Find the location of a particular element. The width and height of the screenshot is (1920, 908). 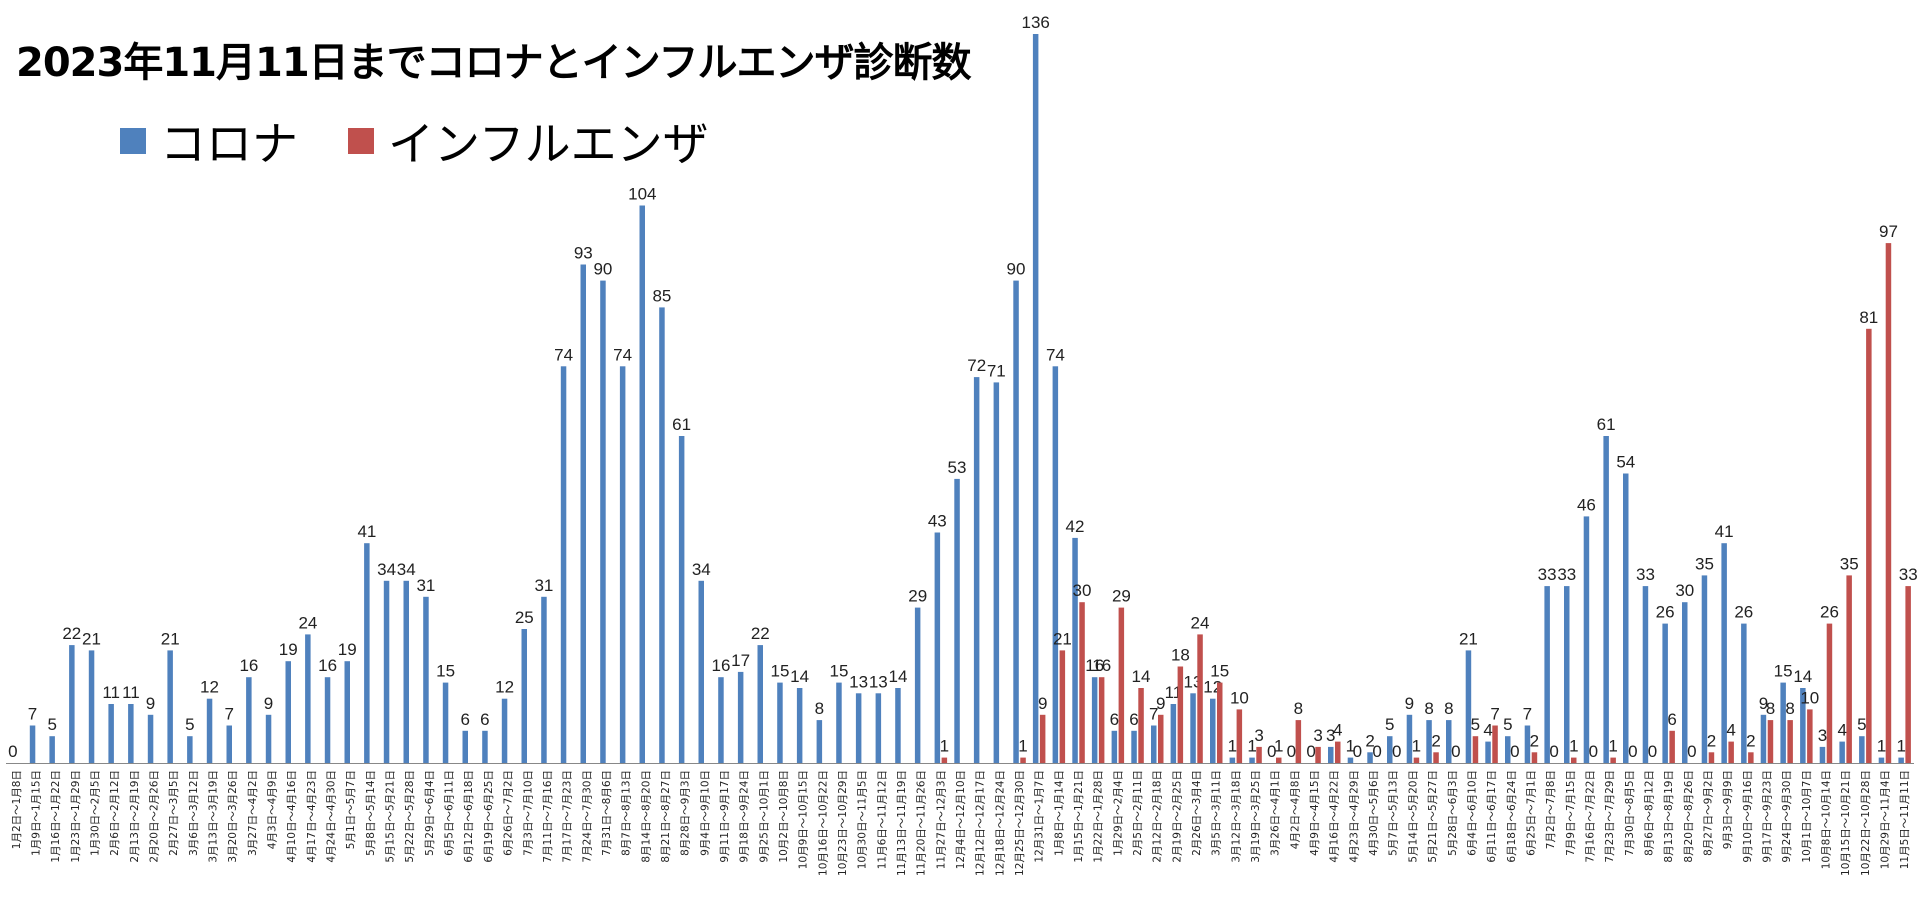

x-tick-label: 7月23日～7月29日 is located at coordinates (1610, 816).